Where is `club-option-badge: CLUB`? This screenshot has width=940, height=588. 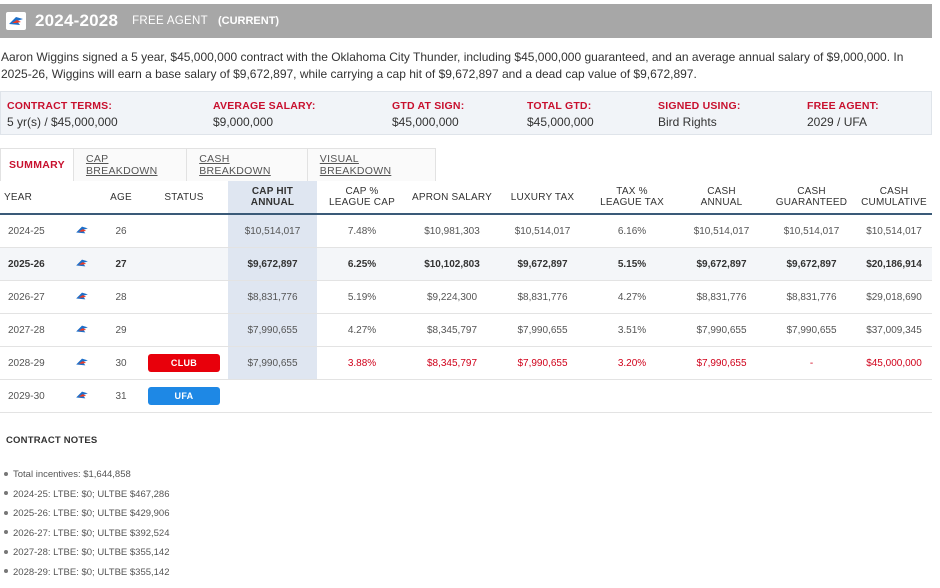 club-option-badge: CLUB is located at coordinates (184, 363).